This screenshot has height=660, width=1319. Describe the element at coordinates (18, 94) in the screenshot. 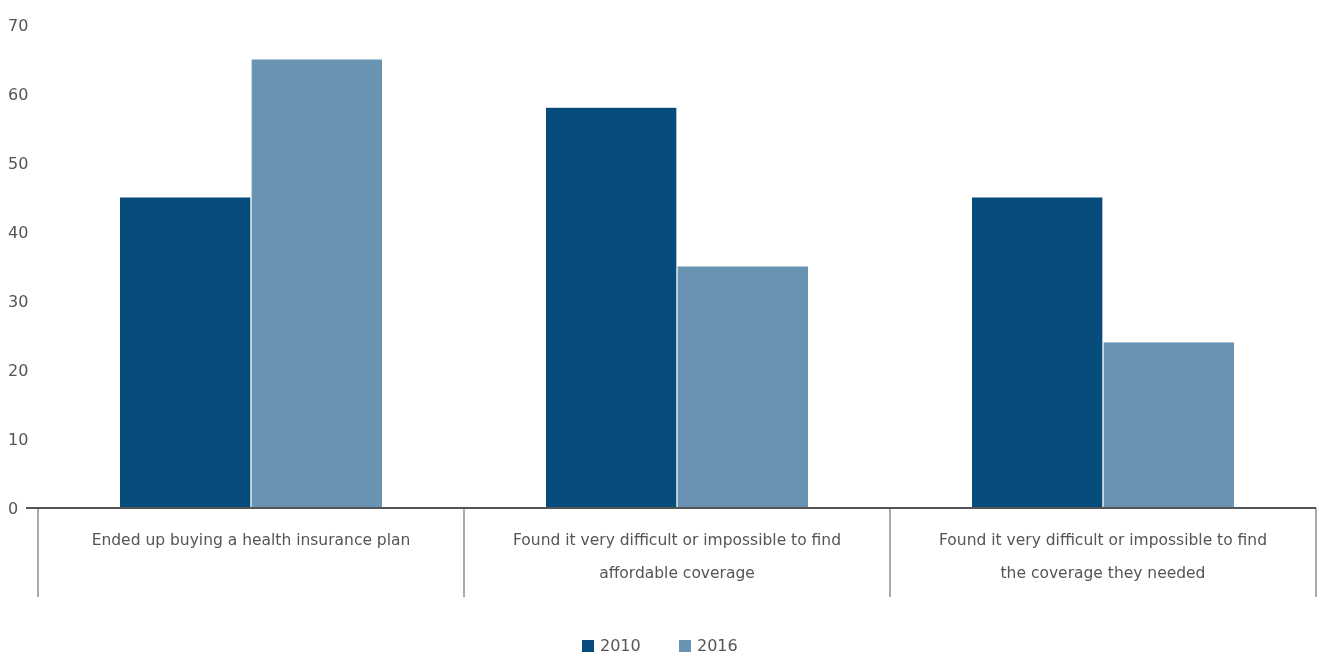

I see `y-tick-label: 60` at that location.